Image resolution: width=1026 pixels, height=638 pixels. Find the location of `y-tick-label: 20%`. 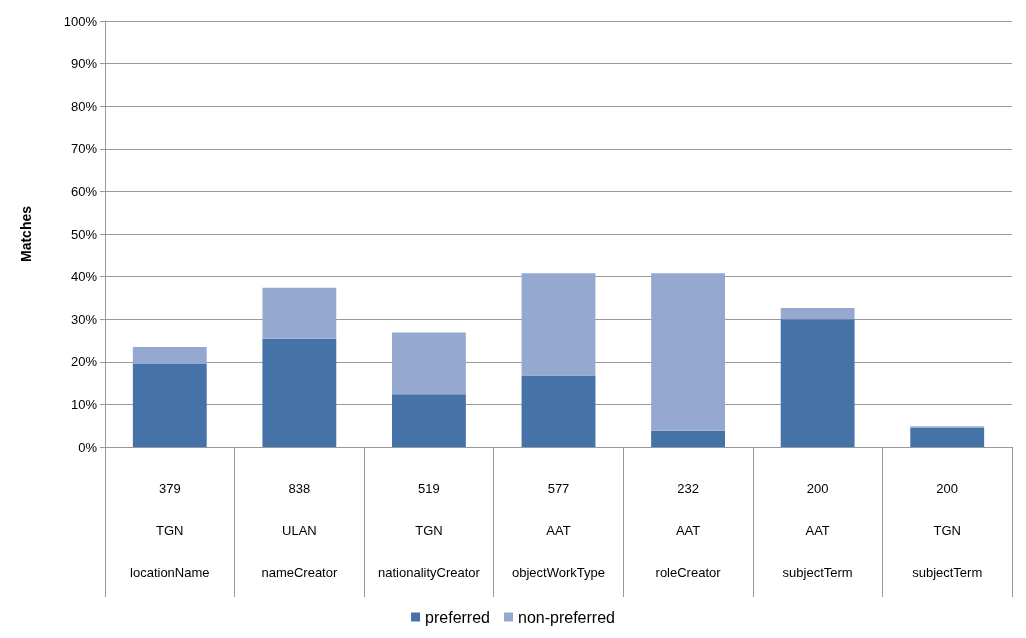

y-tick-label: 20% is located at coordinates (84, 362).